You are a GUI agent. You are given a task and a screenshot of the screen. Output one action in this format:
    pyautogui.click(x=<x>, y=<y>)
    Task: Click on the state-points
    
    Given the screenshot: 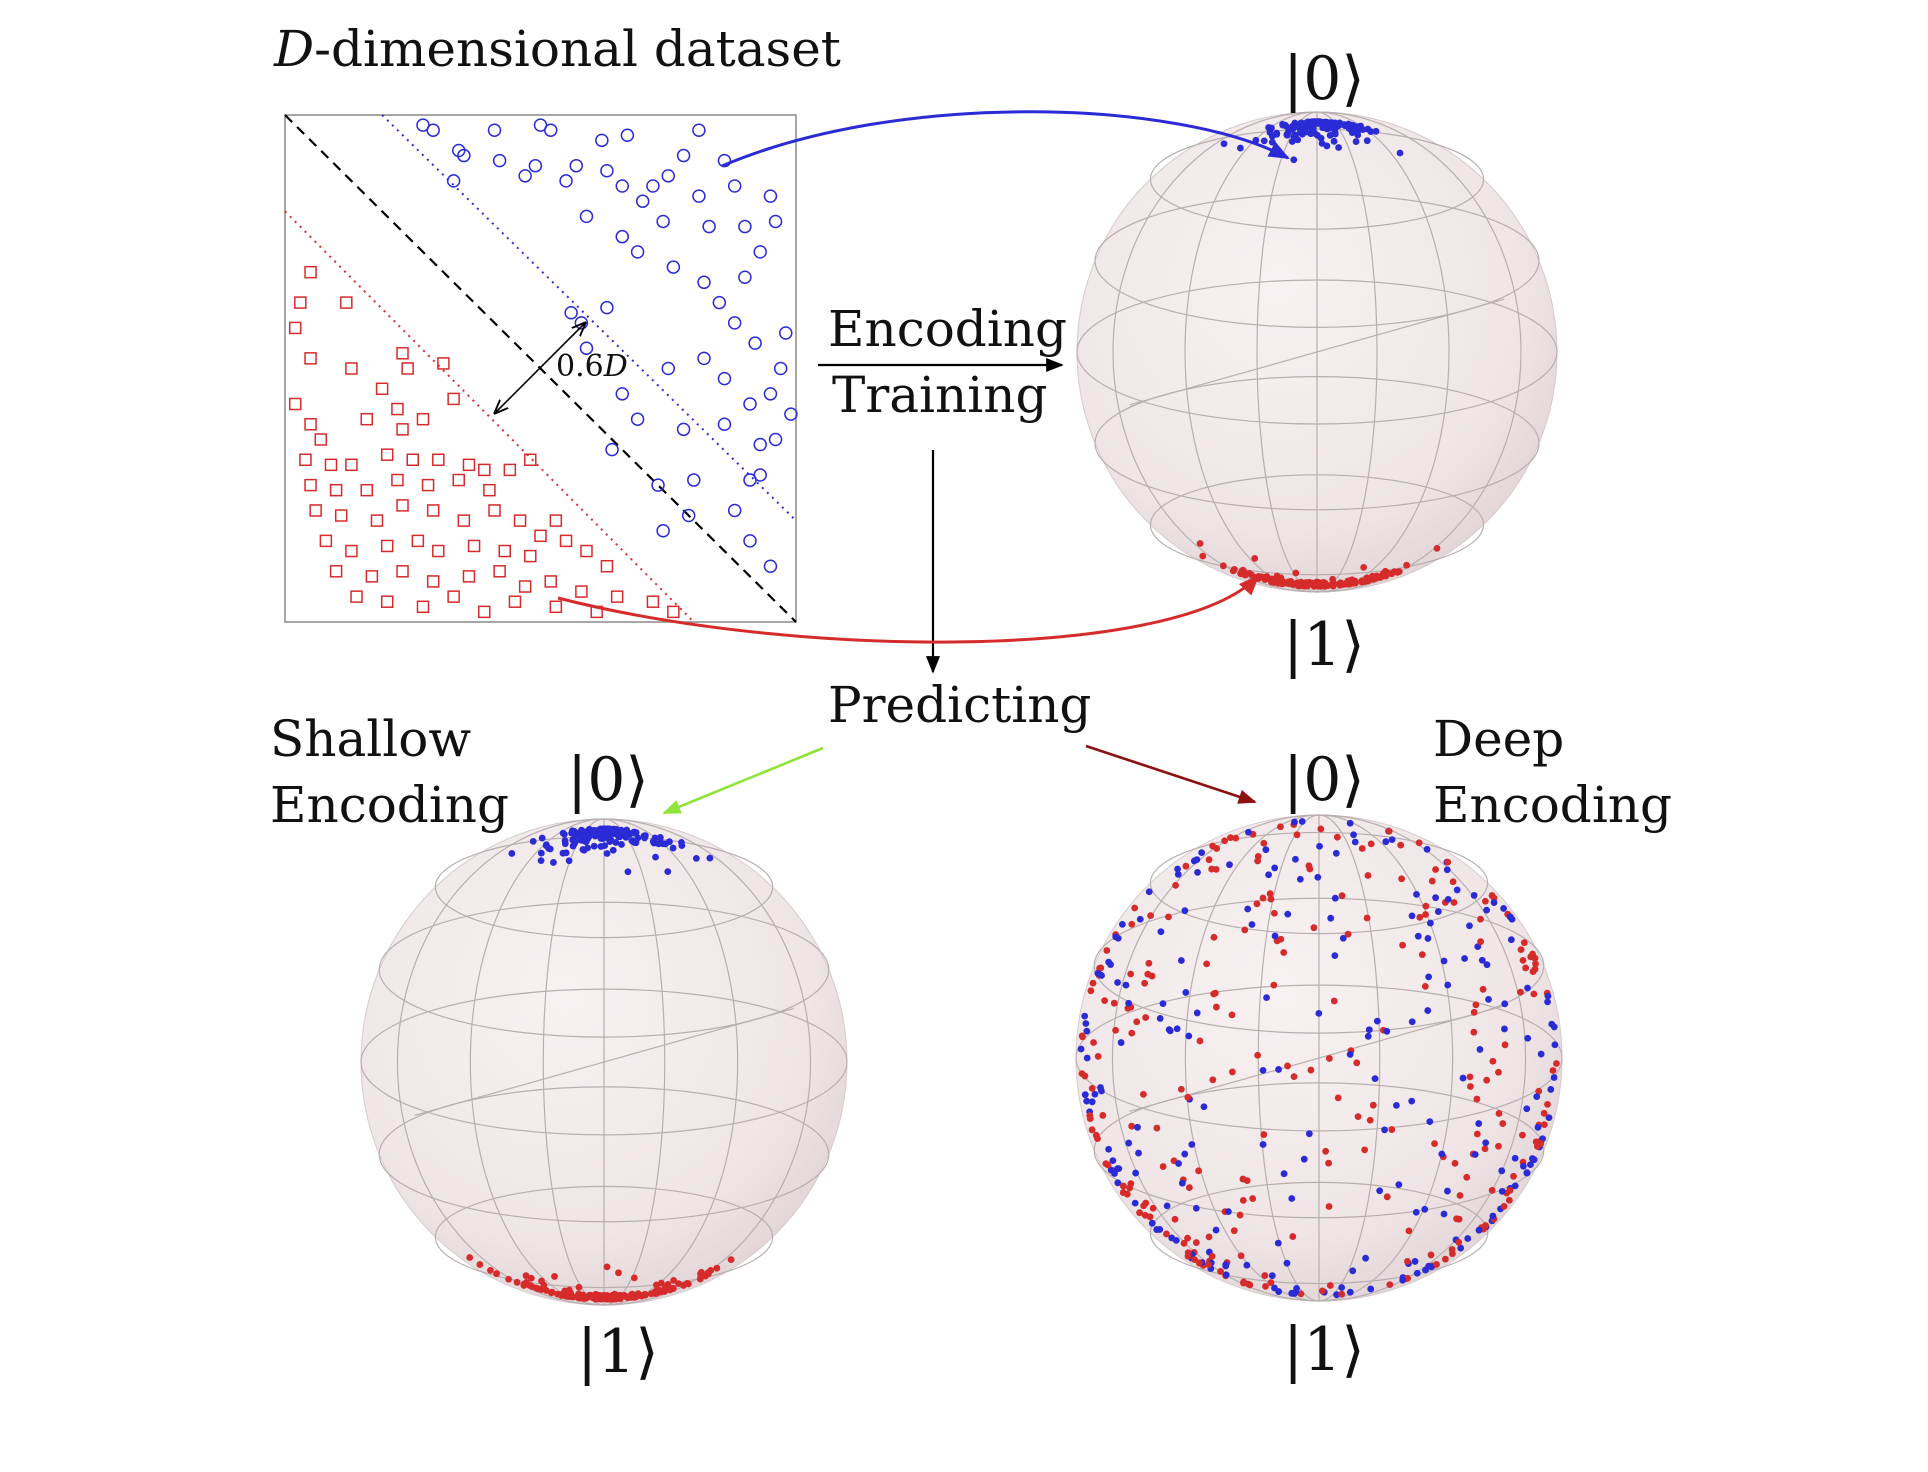 What is the action you would take?
    pyautogui.click(x=1318, y=1058)
    